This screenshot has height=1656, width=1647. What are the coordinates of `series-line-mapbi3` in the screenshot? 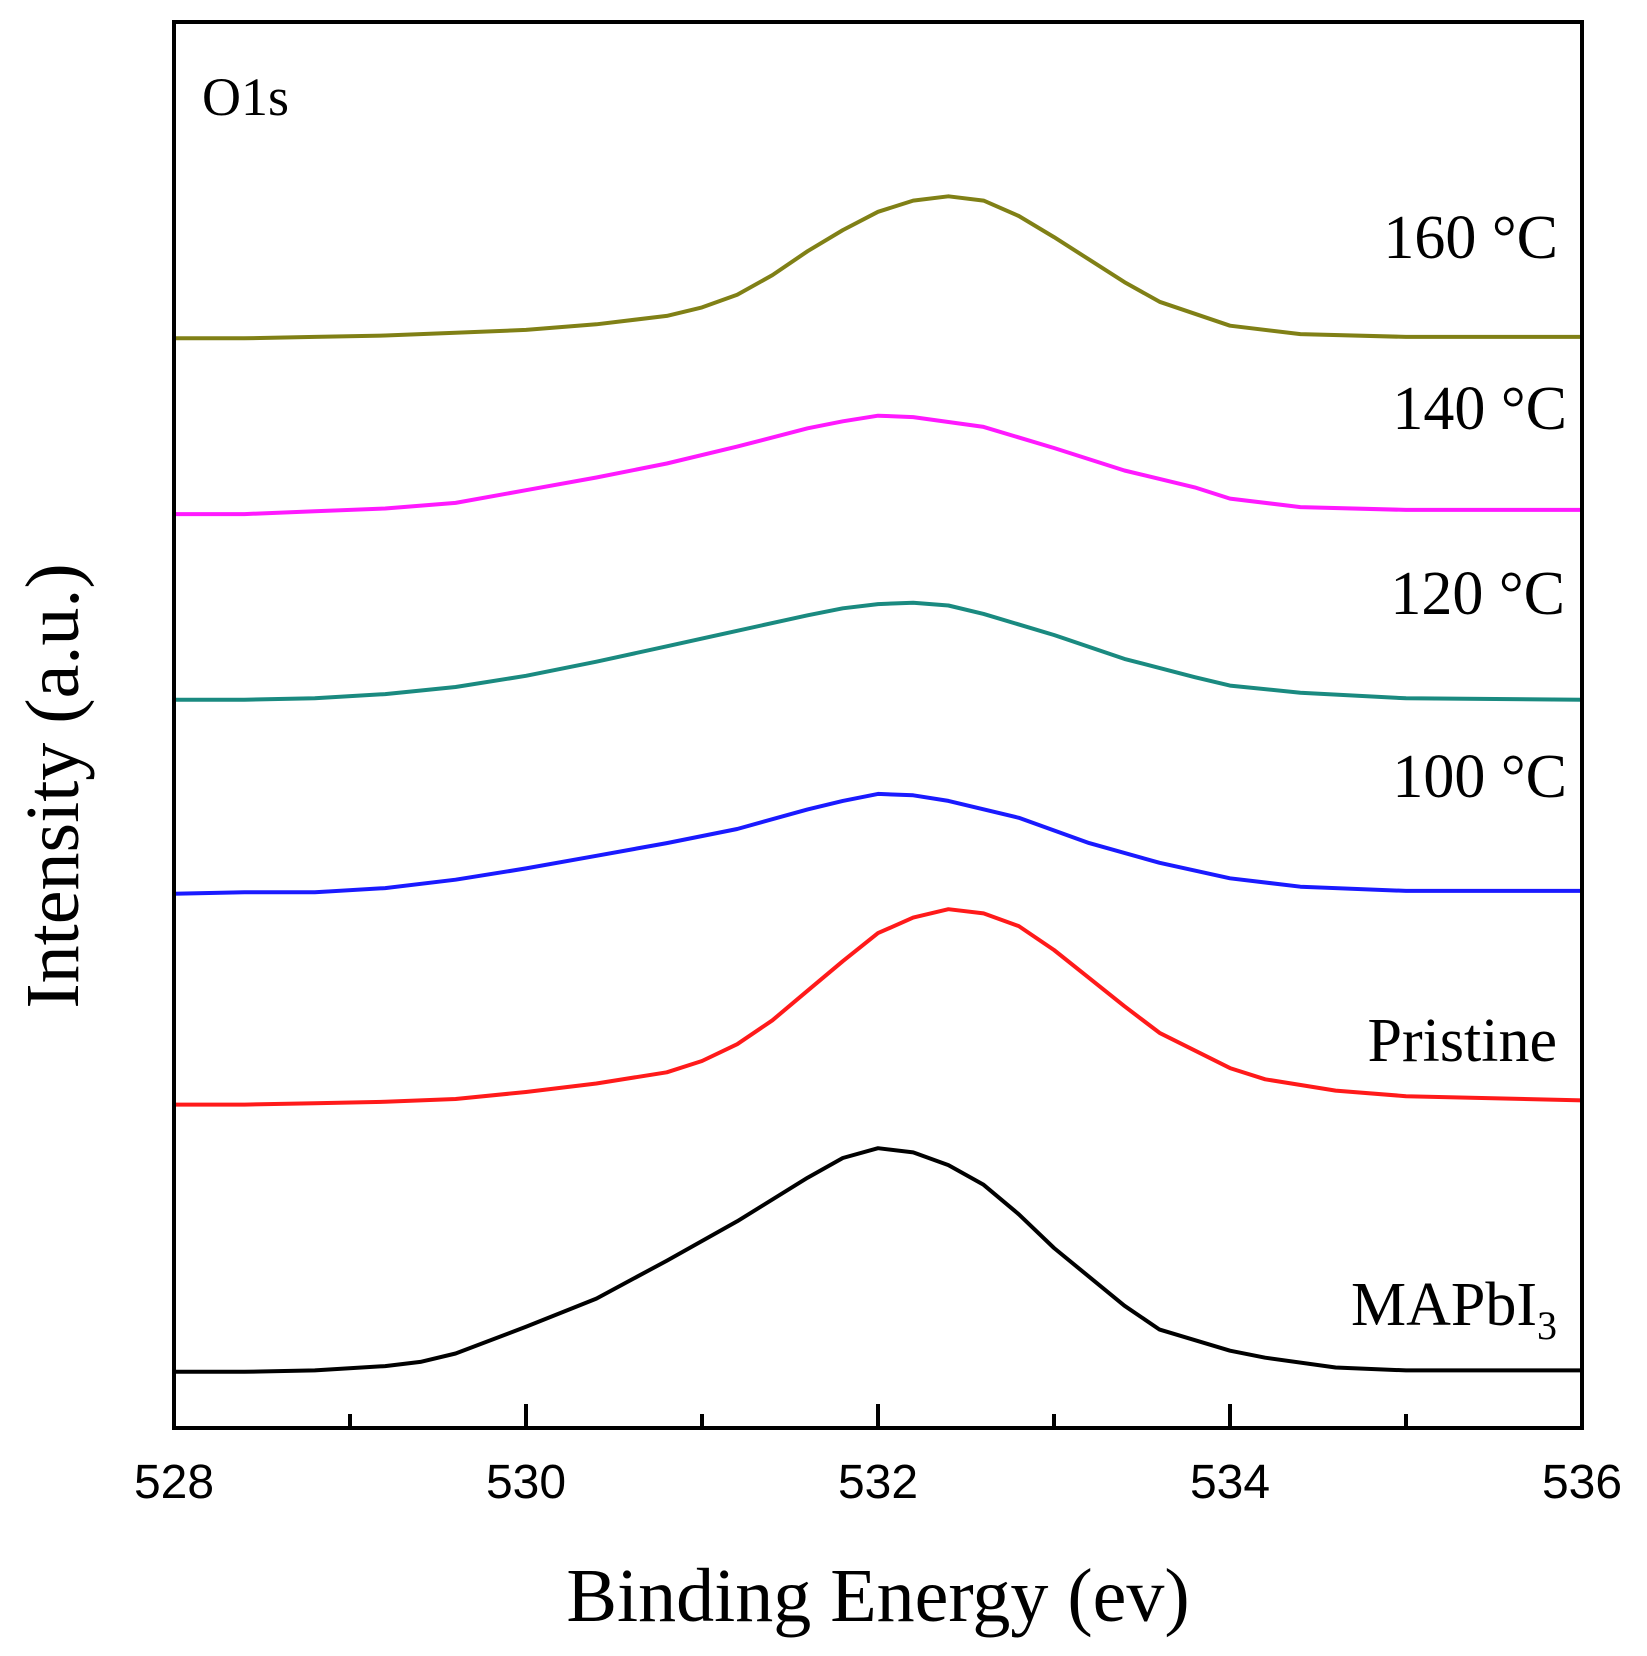 It's located at (878, 1260).